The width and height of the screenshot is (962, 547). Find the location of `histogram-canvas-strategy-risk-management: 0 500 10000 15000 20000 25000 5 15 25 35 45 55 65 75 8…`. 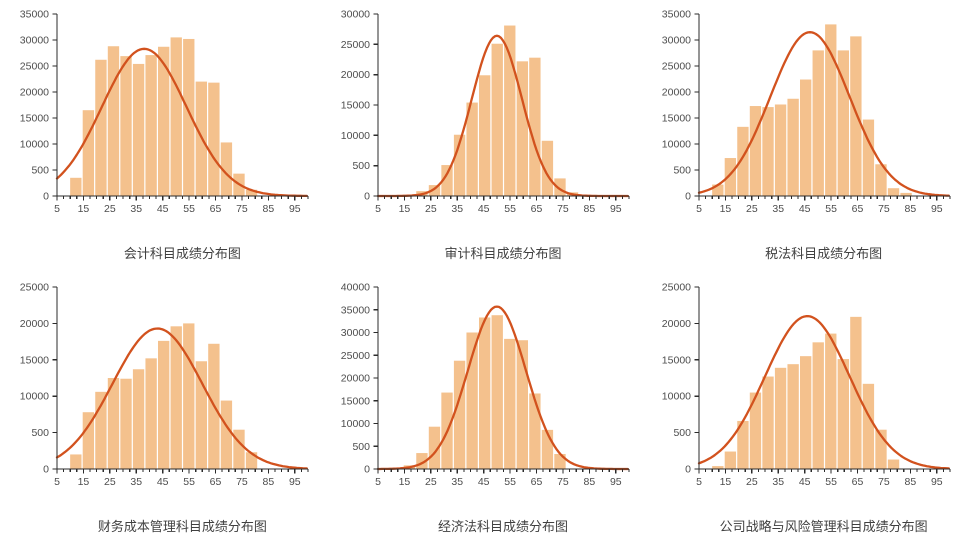

histogram-canvas-strategy-risk-management: 0 500 10000 15000 20000 25000 5 15 25 35 45 55 65 75 8… is located at coordinates (806, 385).